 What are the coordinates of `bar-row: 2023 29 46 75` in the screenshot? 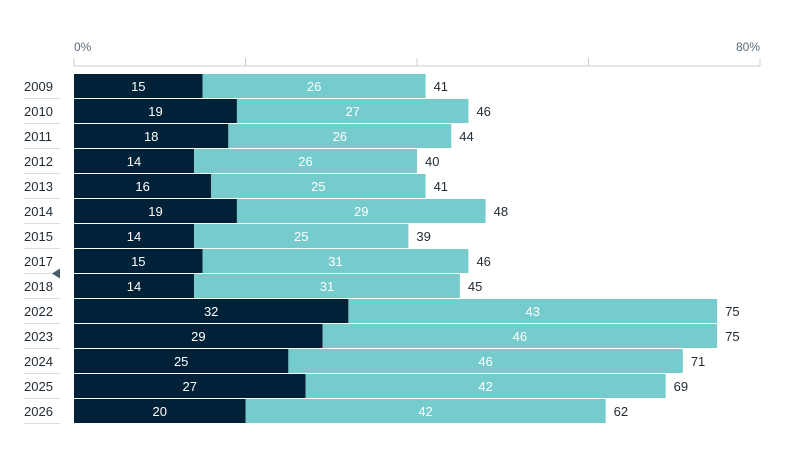 It's located at (382, 336).